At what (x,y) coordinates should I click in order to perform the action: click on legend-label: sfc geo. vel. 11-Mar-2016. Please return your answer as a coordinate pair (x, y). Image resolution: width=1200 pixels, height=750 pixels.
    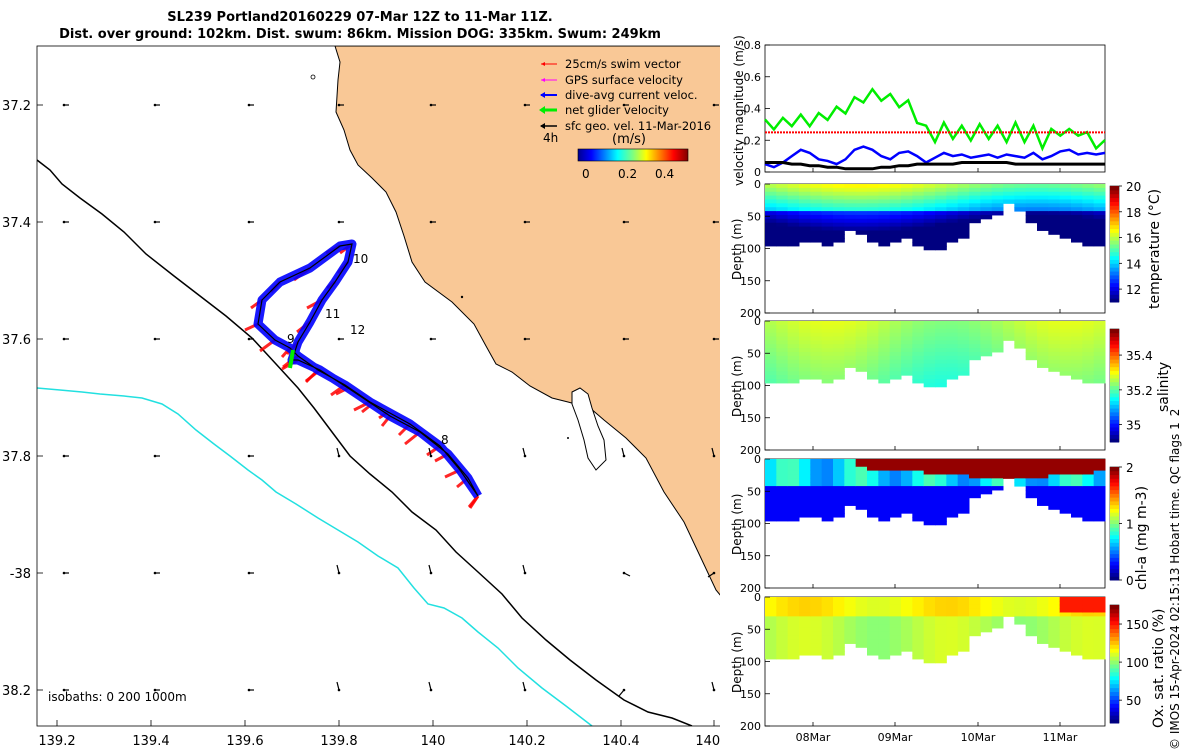
    Looking at the image, I should click on (638, 126).